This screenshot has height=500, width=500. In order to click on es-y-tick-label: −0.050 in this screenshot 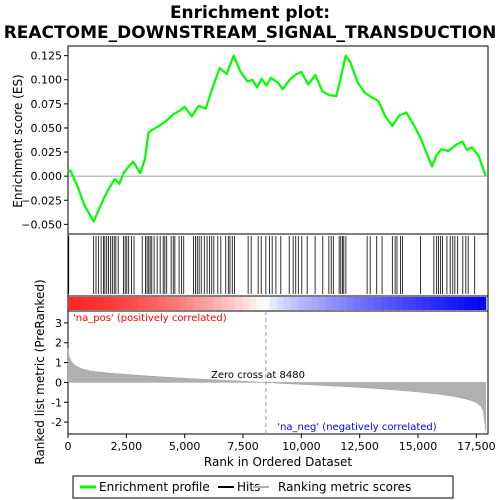, I will do `click(41, 224)`.